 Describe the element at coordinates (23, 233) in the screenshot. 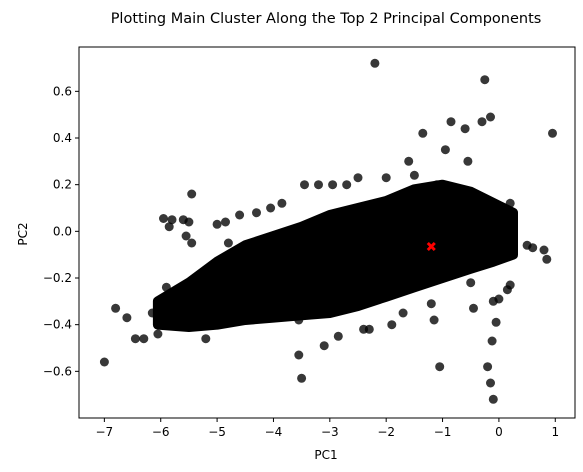

I see `y-axis-label: PC2` at that location.